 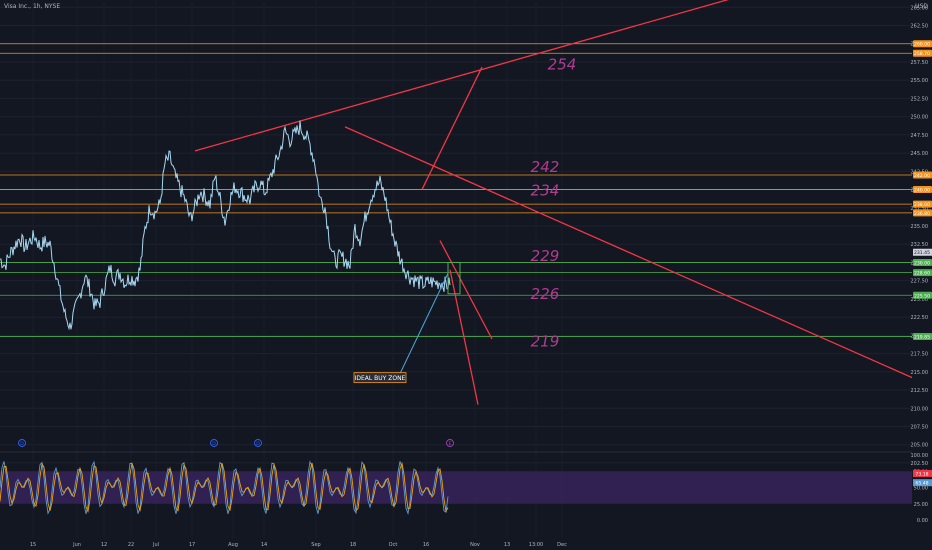 What do you see at coordinates (76, 545) in the screenshot?
I see `x-tick-label: Jun` at bounding box center [76, 545].